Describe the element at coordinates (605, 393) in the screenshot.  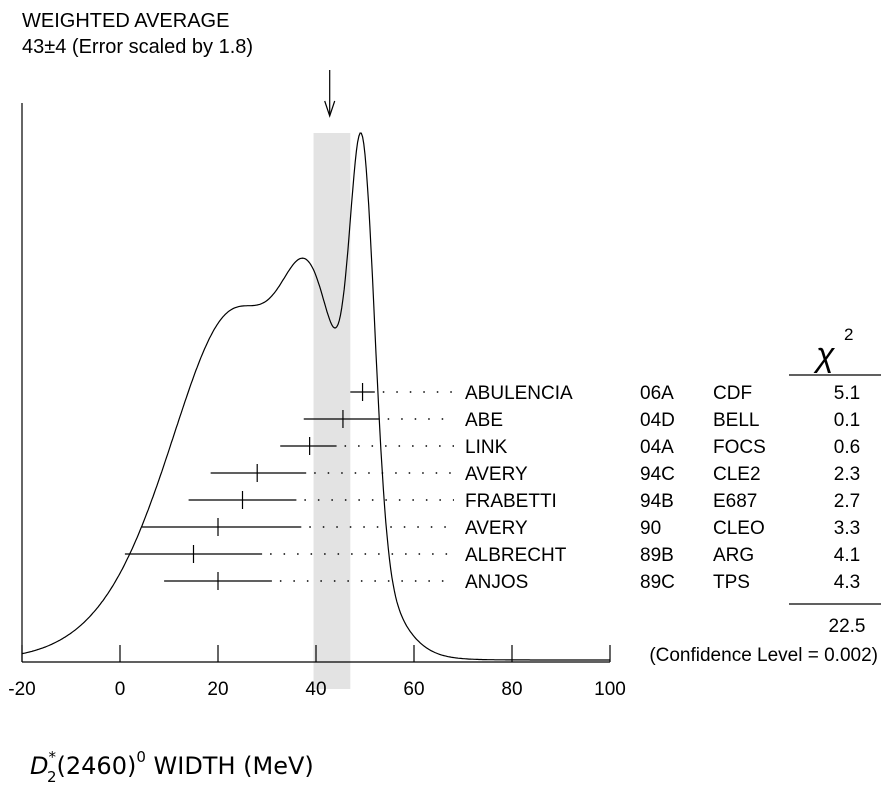
I see `measurement-row: ABULENCIA 06A CDF 5.1` at that location.